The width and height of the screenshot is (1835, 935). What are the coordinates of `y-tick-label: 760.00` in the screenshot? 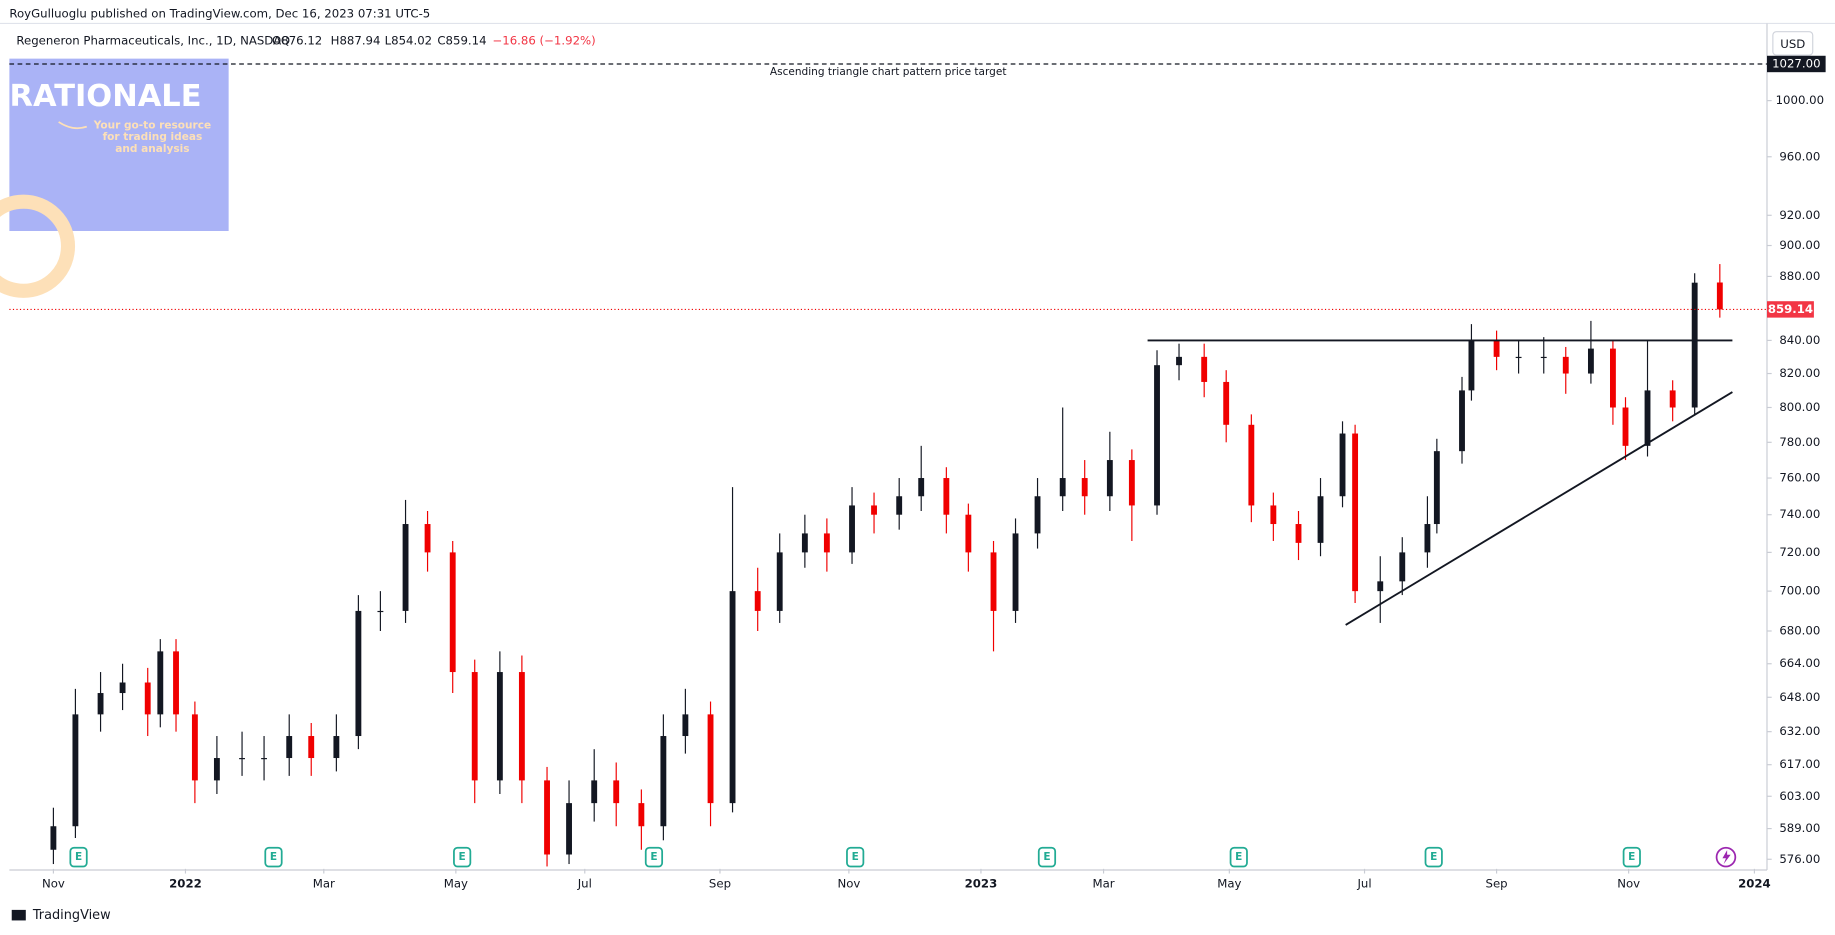 It's located at (1799, 478).